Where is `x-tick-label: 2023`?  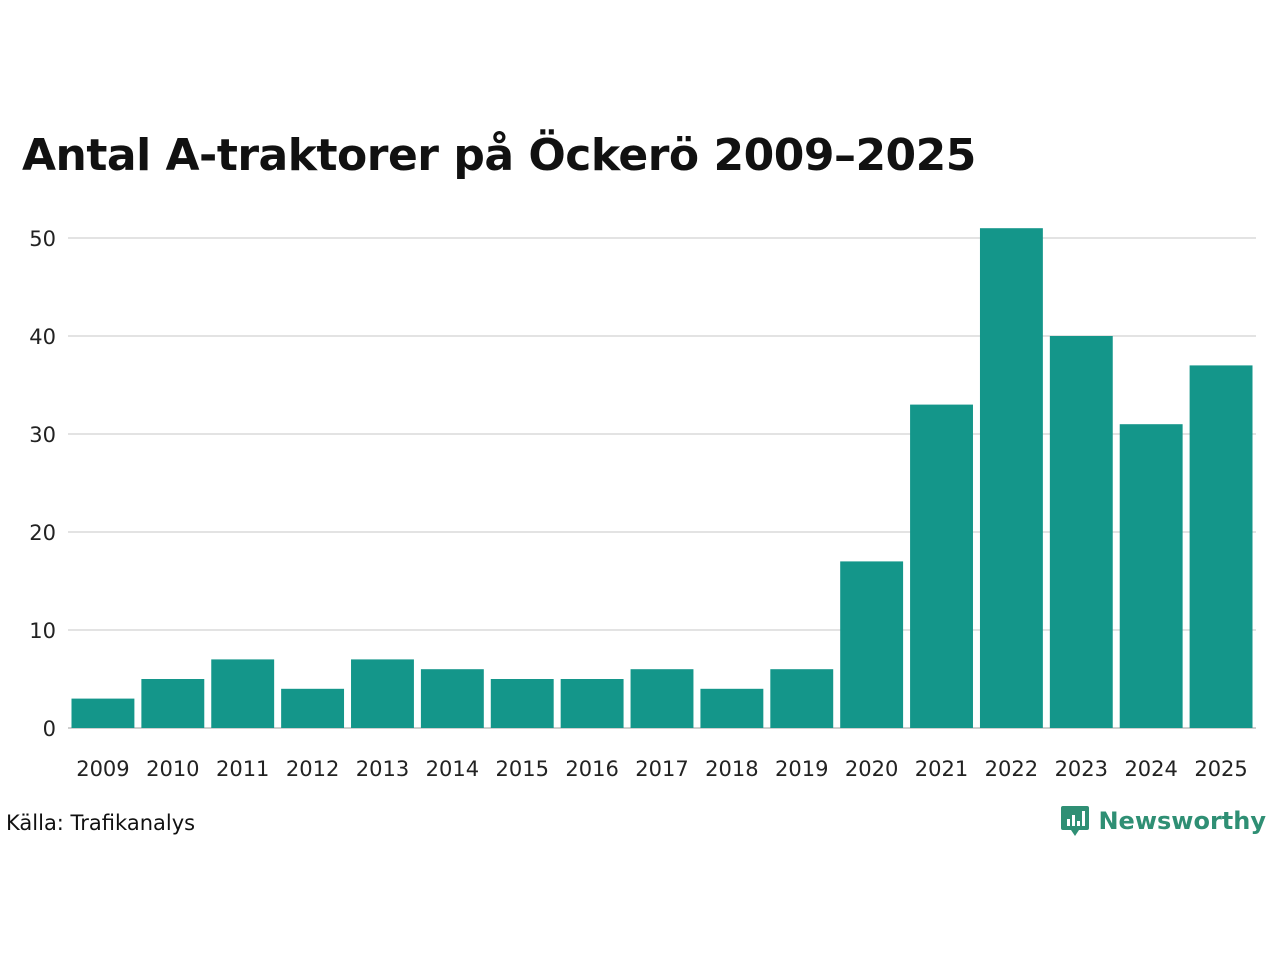 x-tick-label: 2023 is located at coordinates (1081, 769).